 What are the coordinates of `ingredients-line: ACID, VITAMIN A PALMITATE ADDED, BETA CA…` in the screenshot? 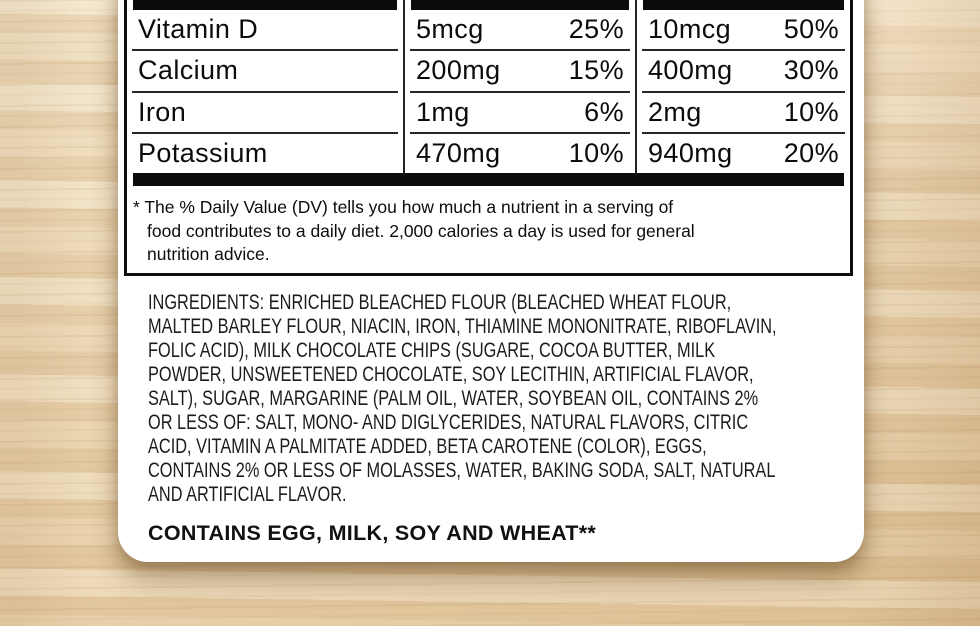 It's located at (427, 446).